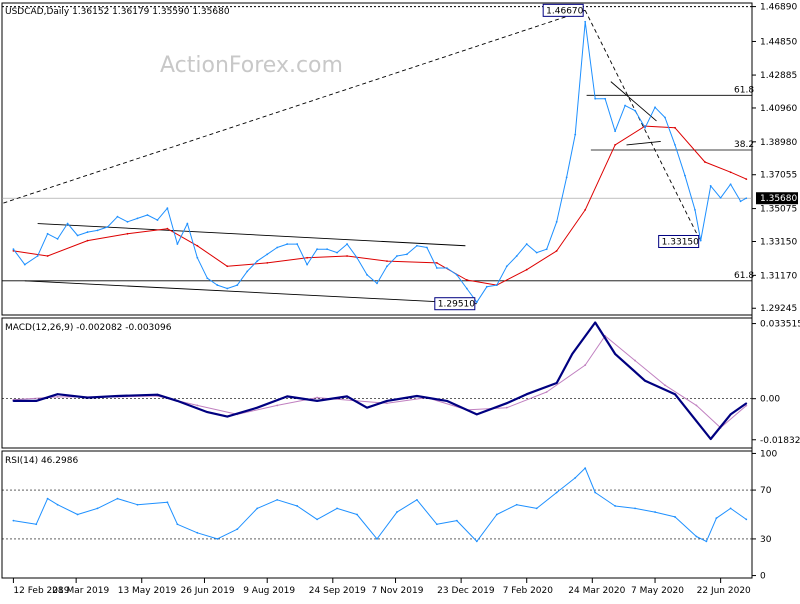 This screenshot has height=604, width=800. Describe the element at coordinates (147, 591) in the screenshot. I see `x-tick-label: 13 May 2019` at that location.